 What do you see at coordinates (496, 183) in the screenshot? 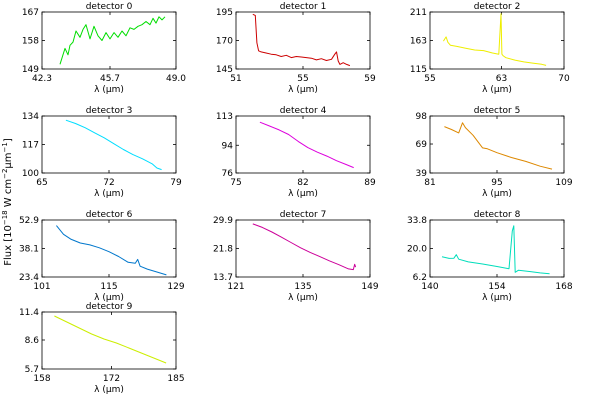
I see `x-tick-label: 95` at bounding box center [496, 183].